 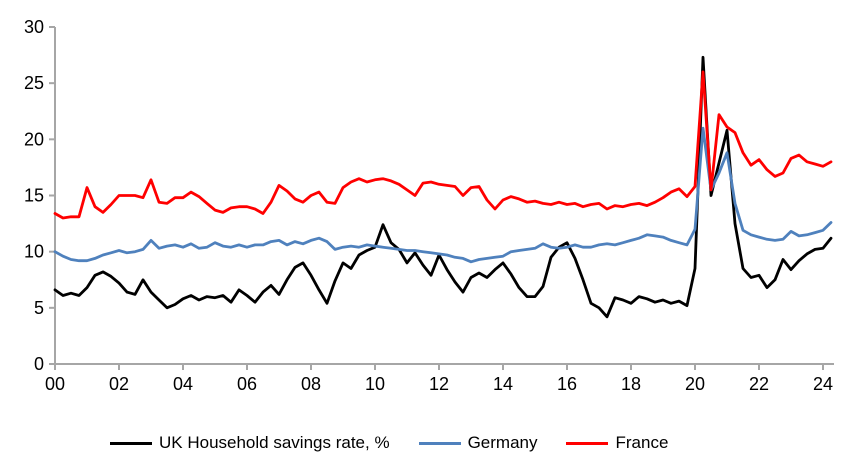 I want to click on y-tick-label: 0, so click(x=39, y=364).